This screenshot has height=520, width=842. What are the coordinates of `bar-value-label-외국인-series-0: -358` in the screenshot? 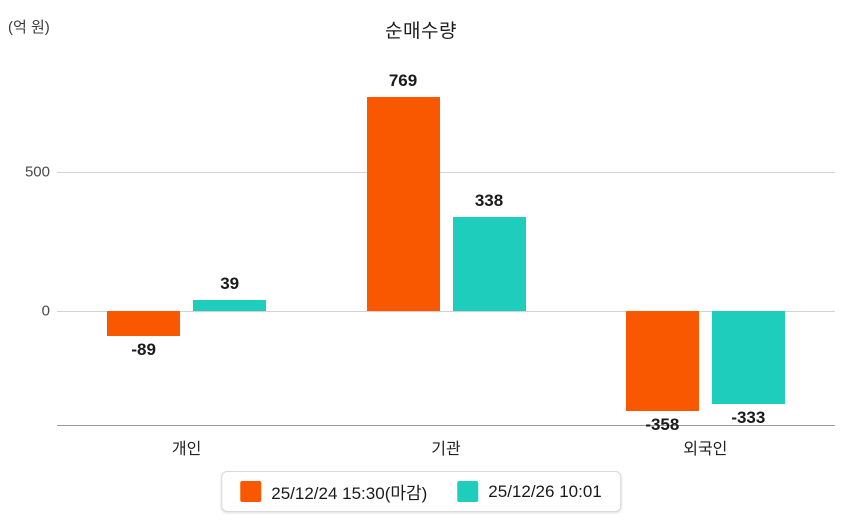 It's located at (662, 424).